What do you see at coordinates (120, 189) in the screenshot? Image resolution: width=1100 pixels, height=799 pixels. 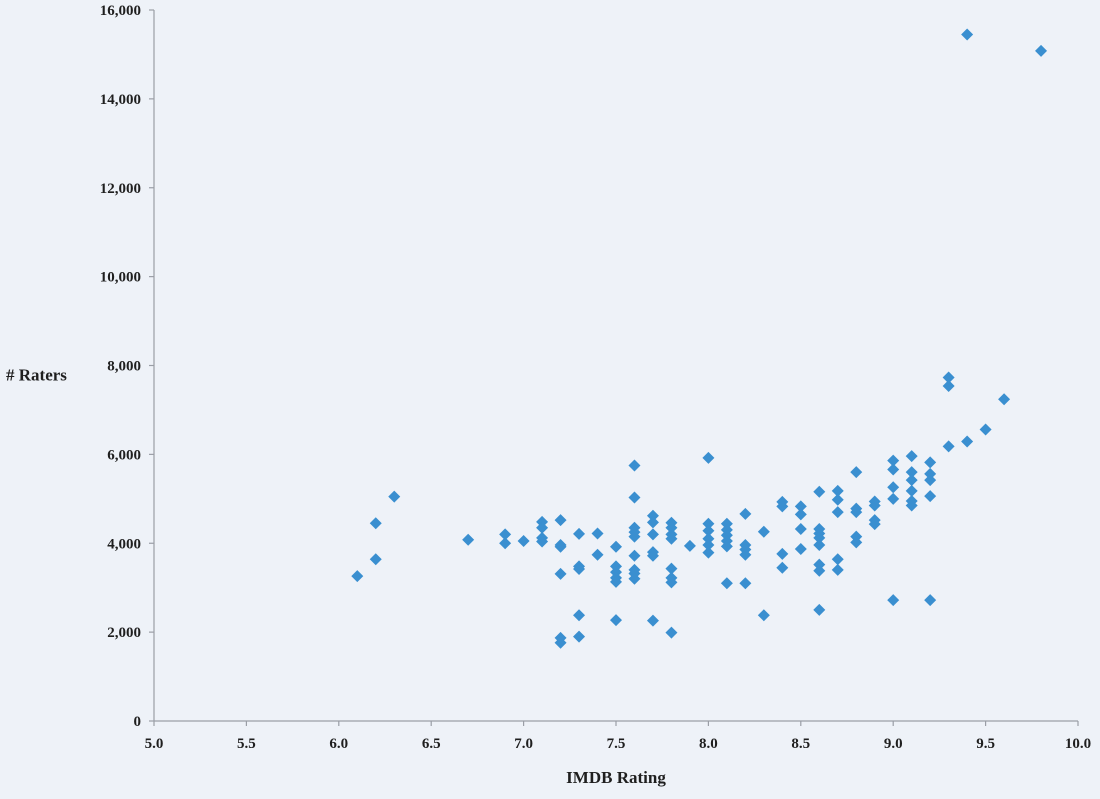 I see `y-tick-label: 12,000` at bounding box center [120, 189].